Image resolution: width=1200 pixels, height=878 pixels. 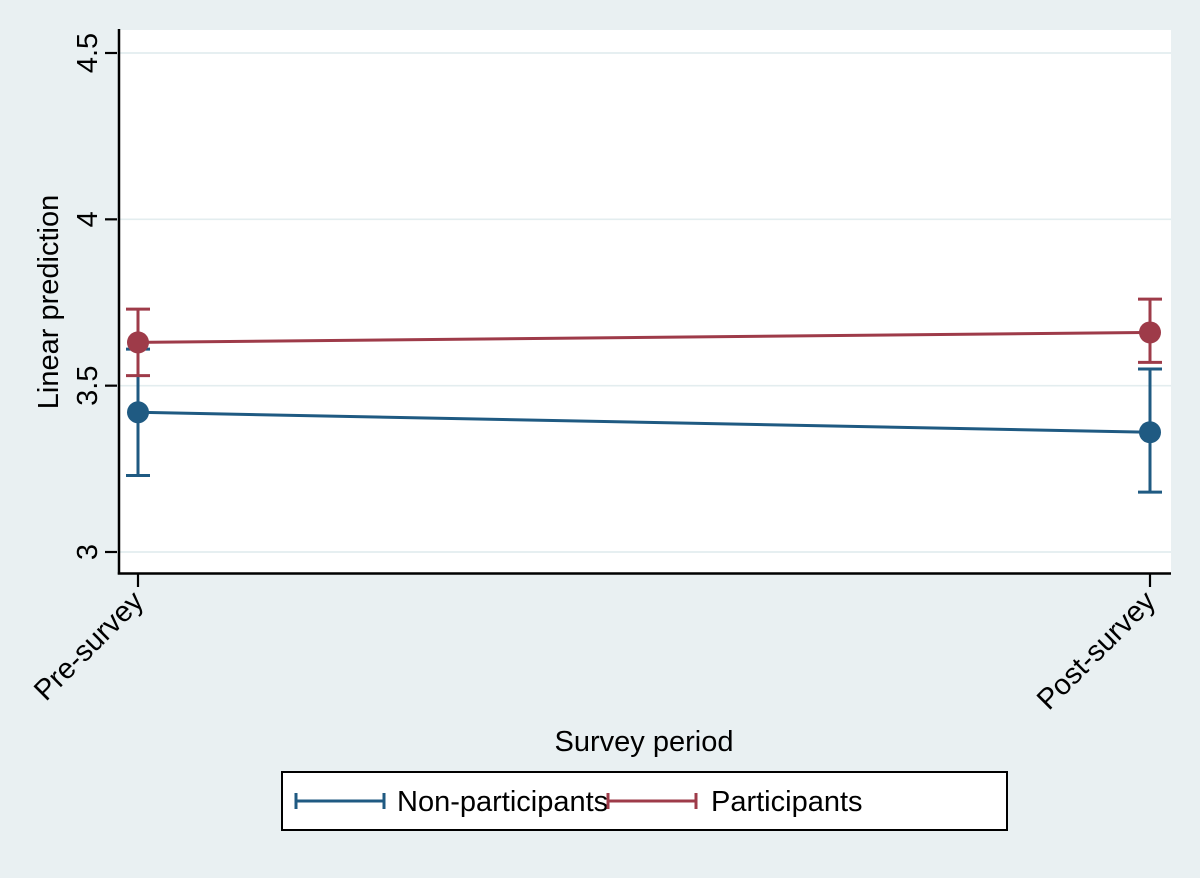 I want to click on y-tick-label: 3, so click(x=88, y=552).